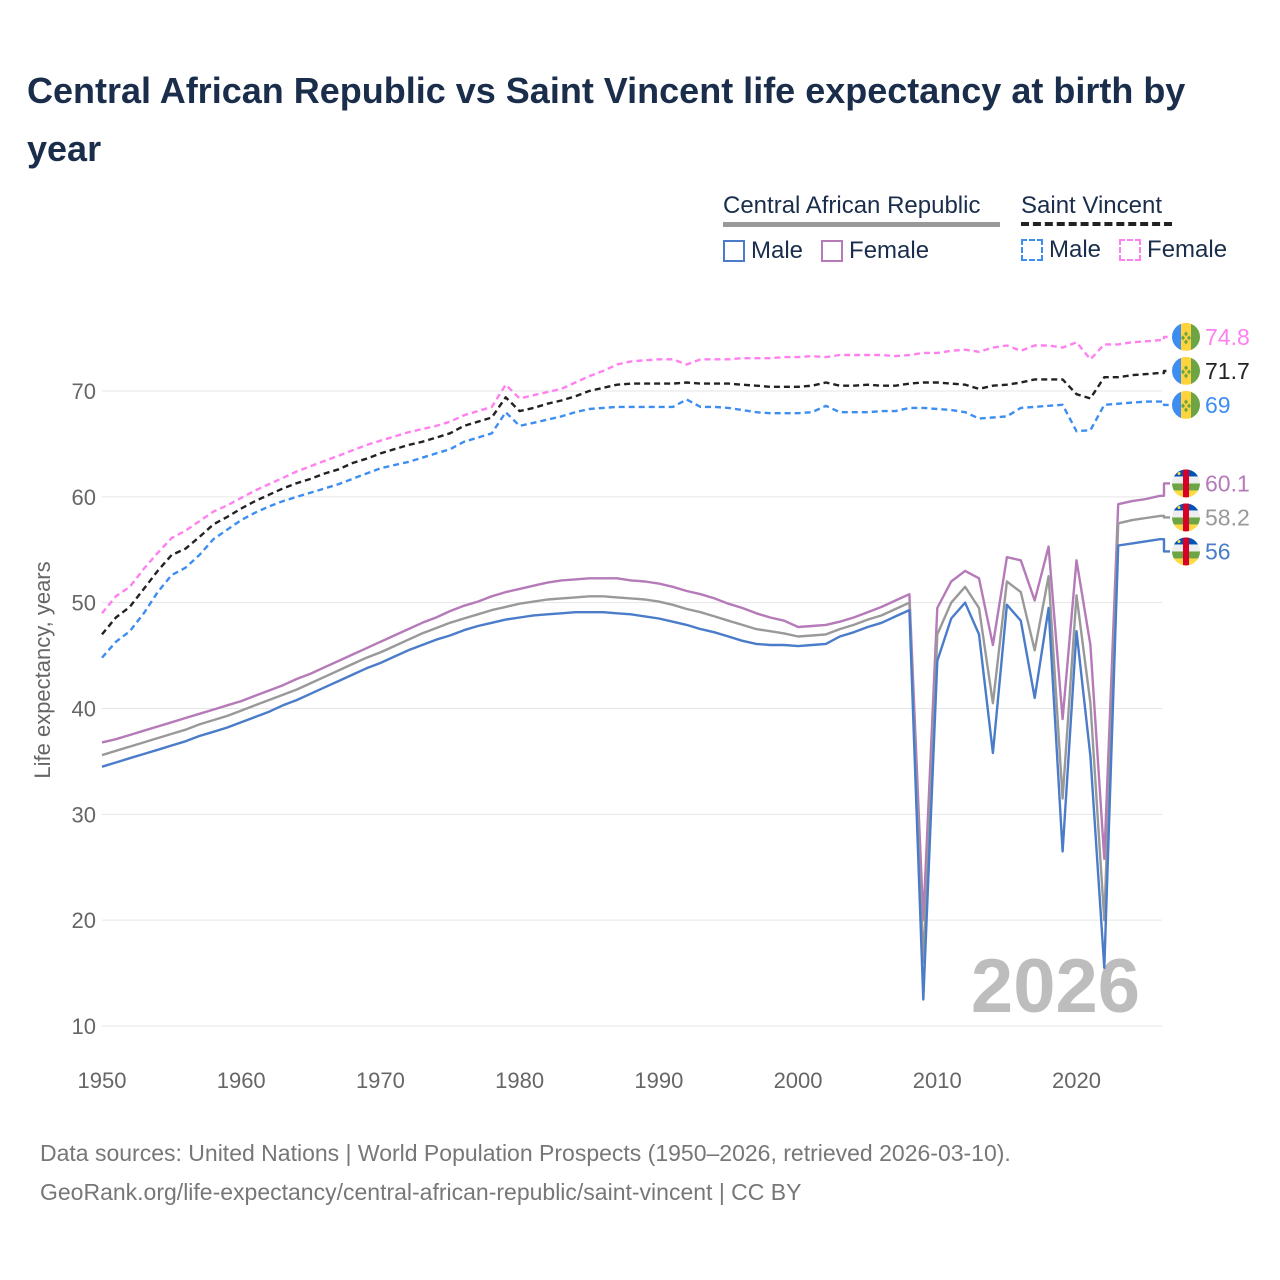 Image resolution: width=1280 pixels, height=1280 pixels. I want to click on y-tick-label: 40, so click(84, 709).